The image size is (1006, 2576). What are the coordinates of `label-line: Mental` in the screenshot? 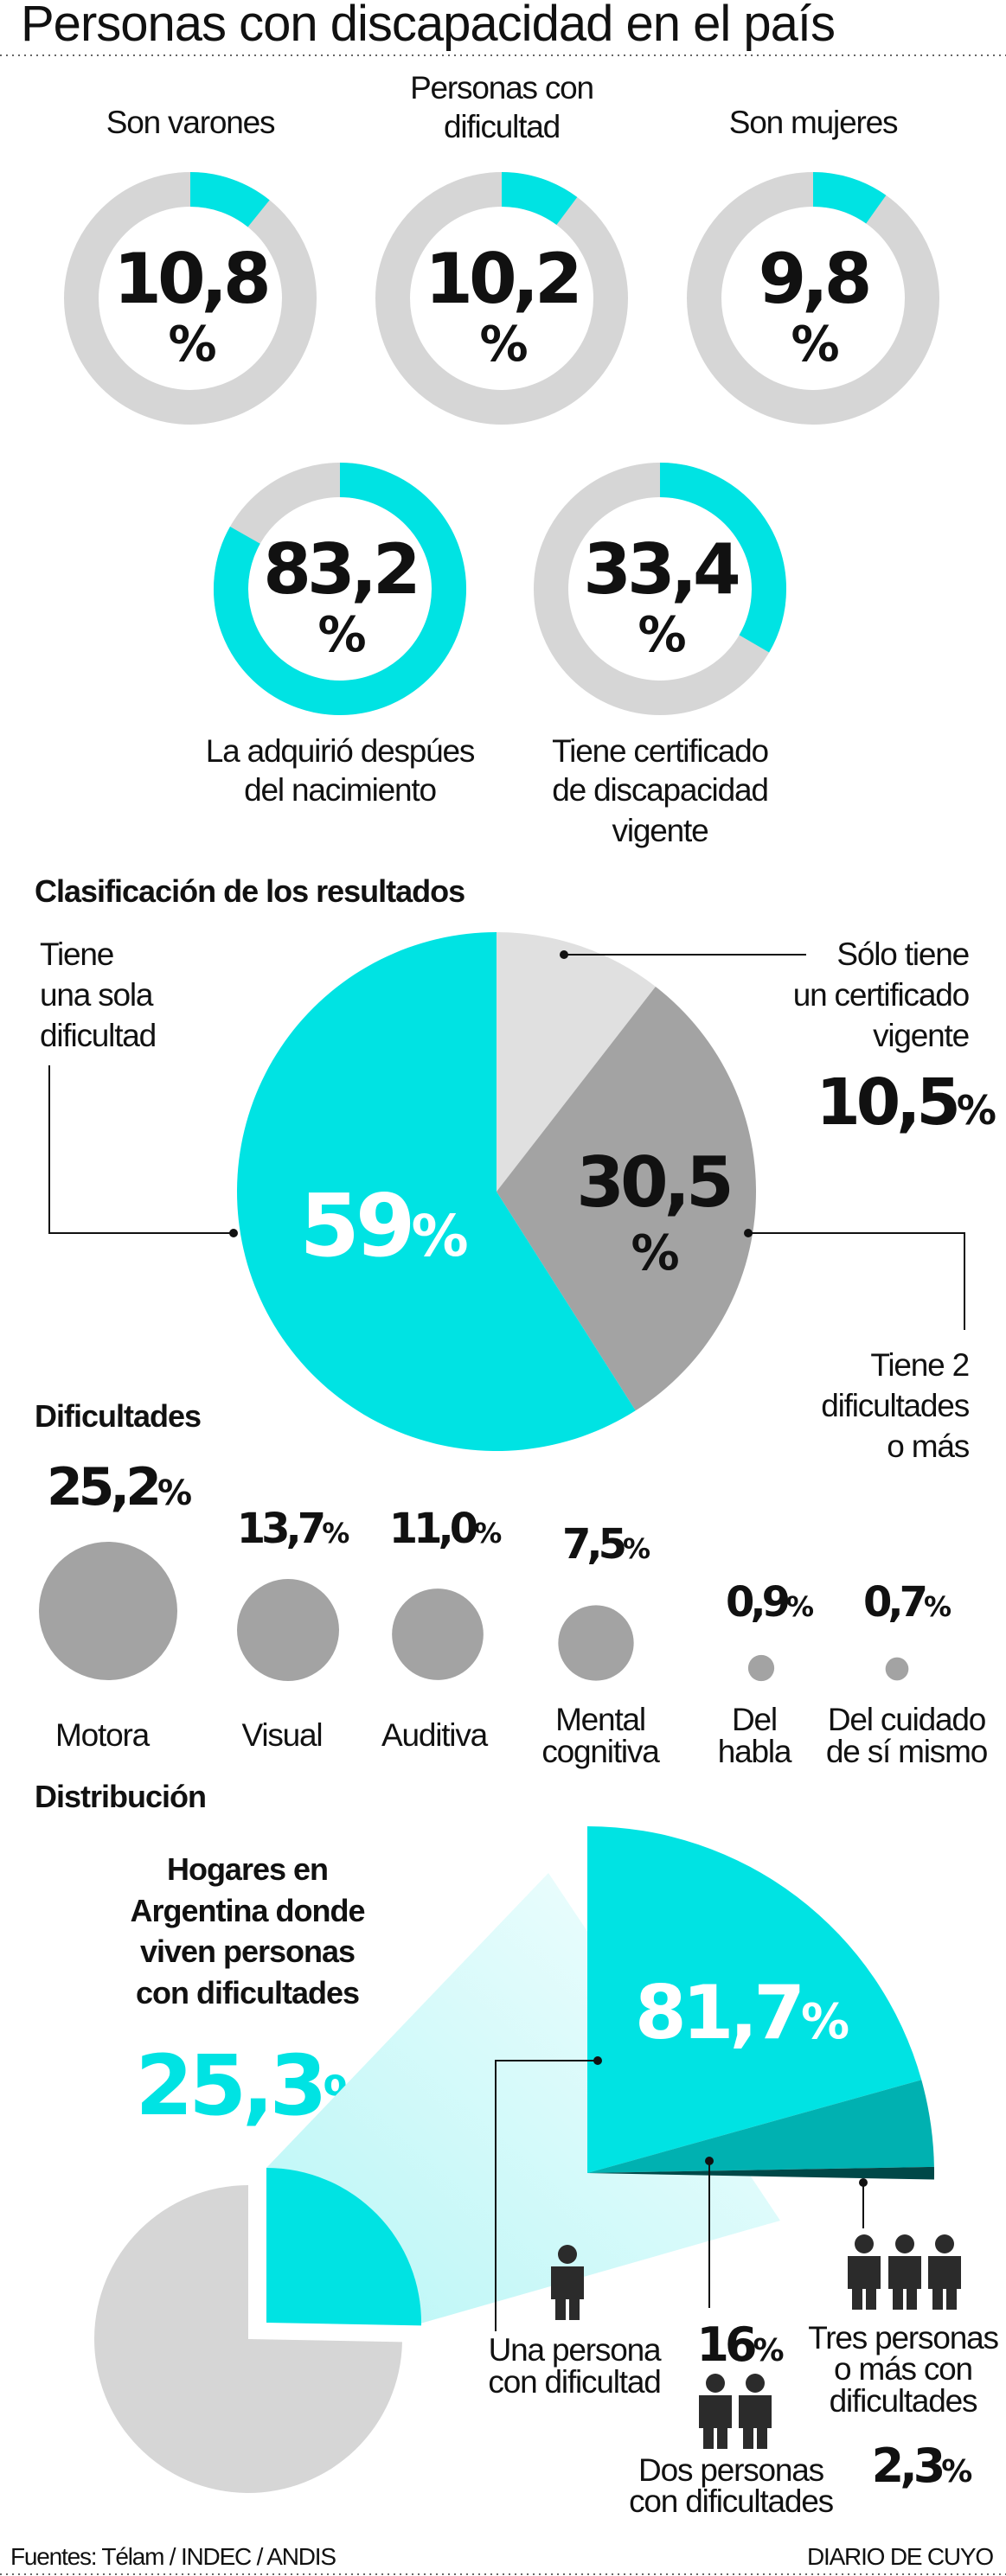 It's located at (600, 1719).